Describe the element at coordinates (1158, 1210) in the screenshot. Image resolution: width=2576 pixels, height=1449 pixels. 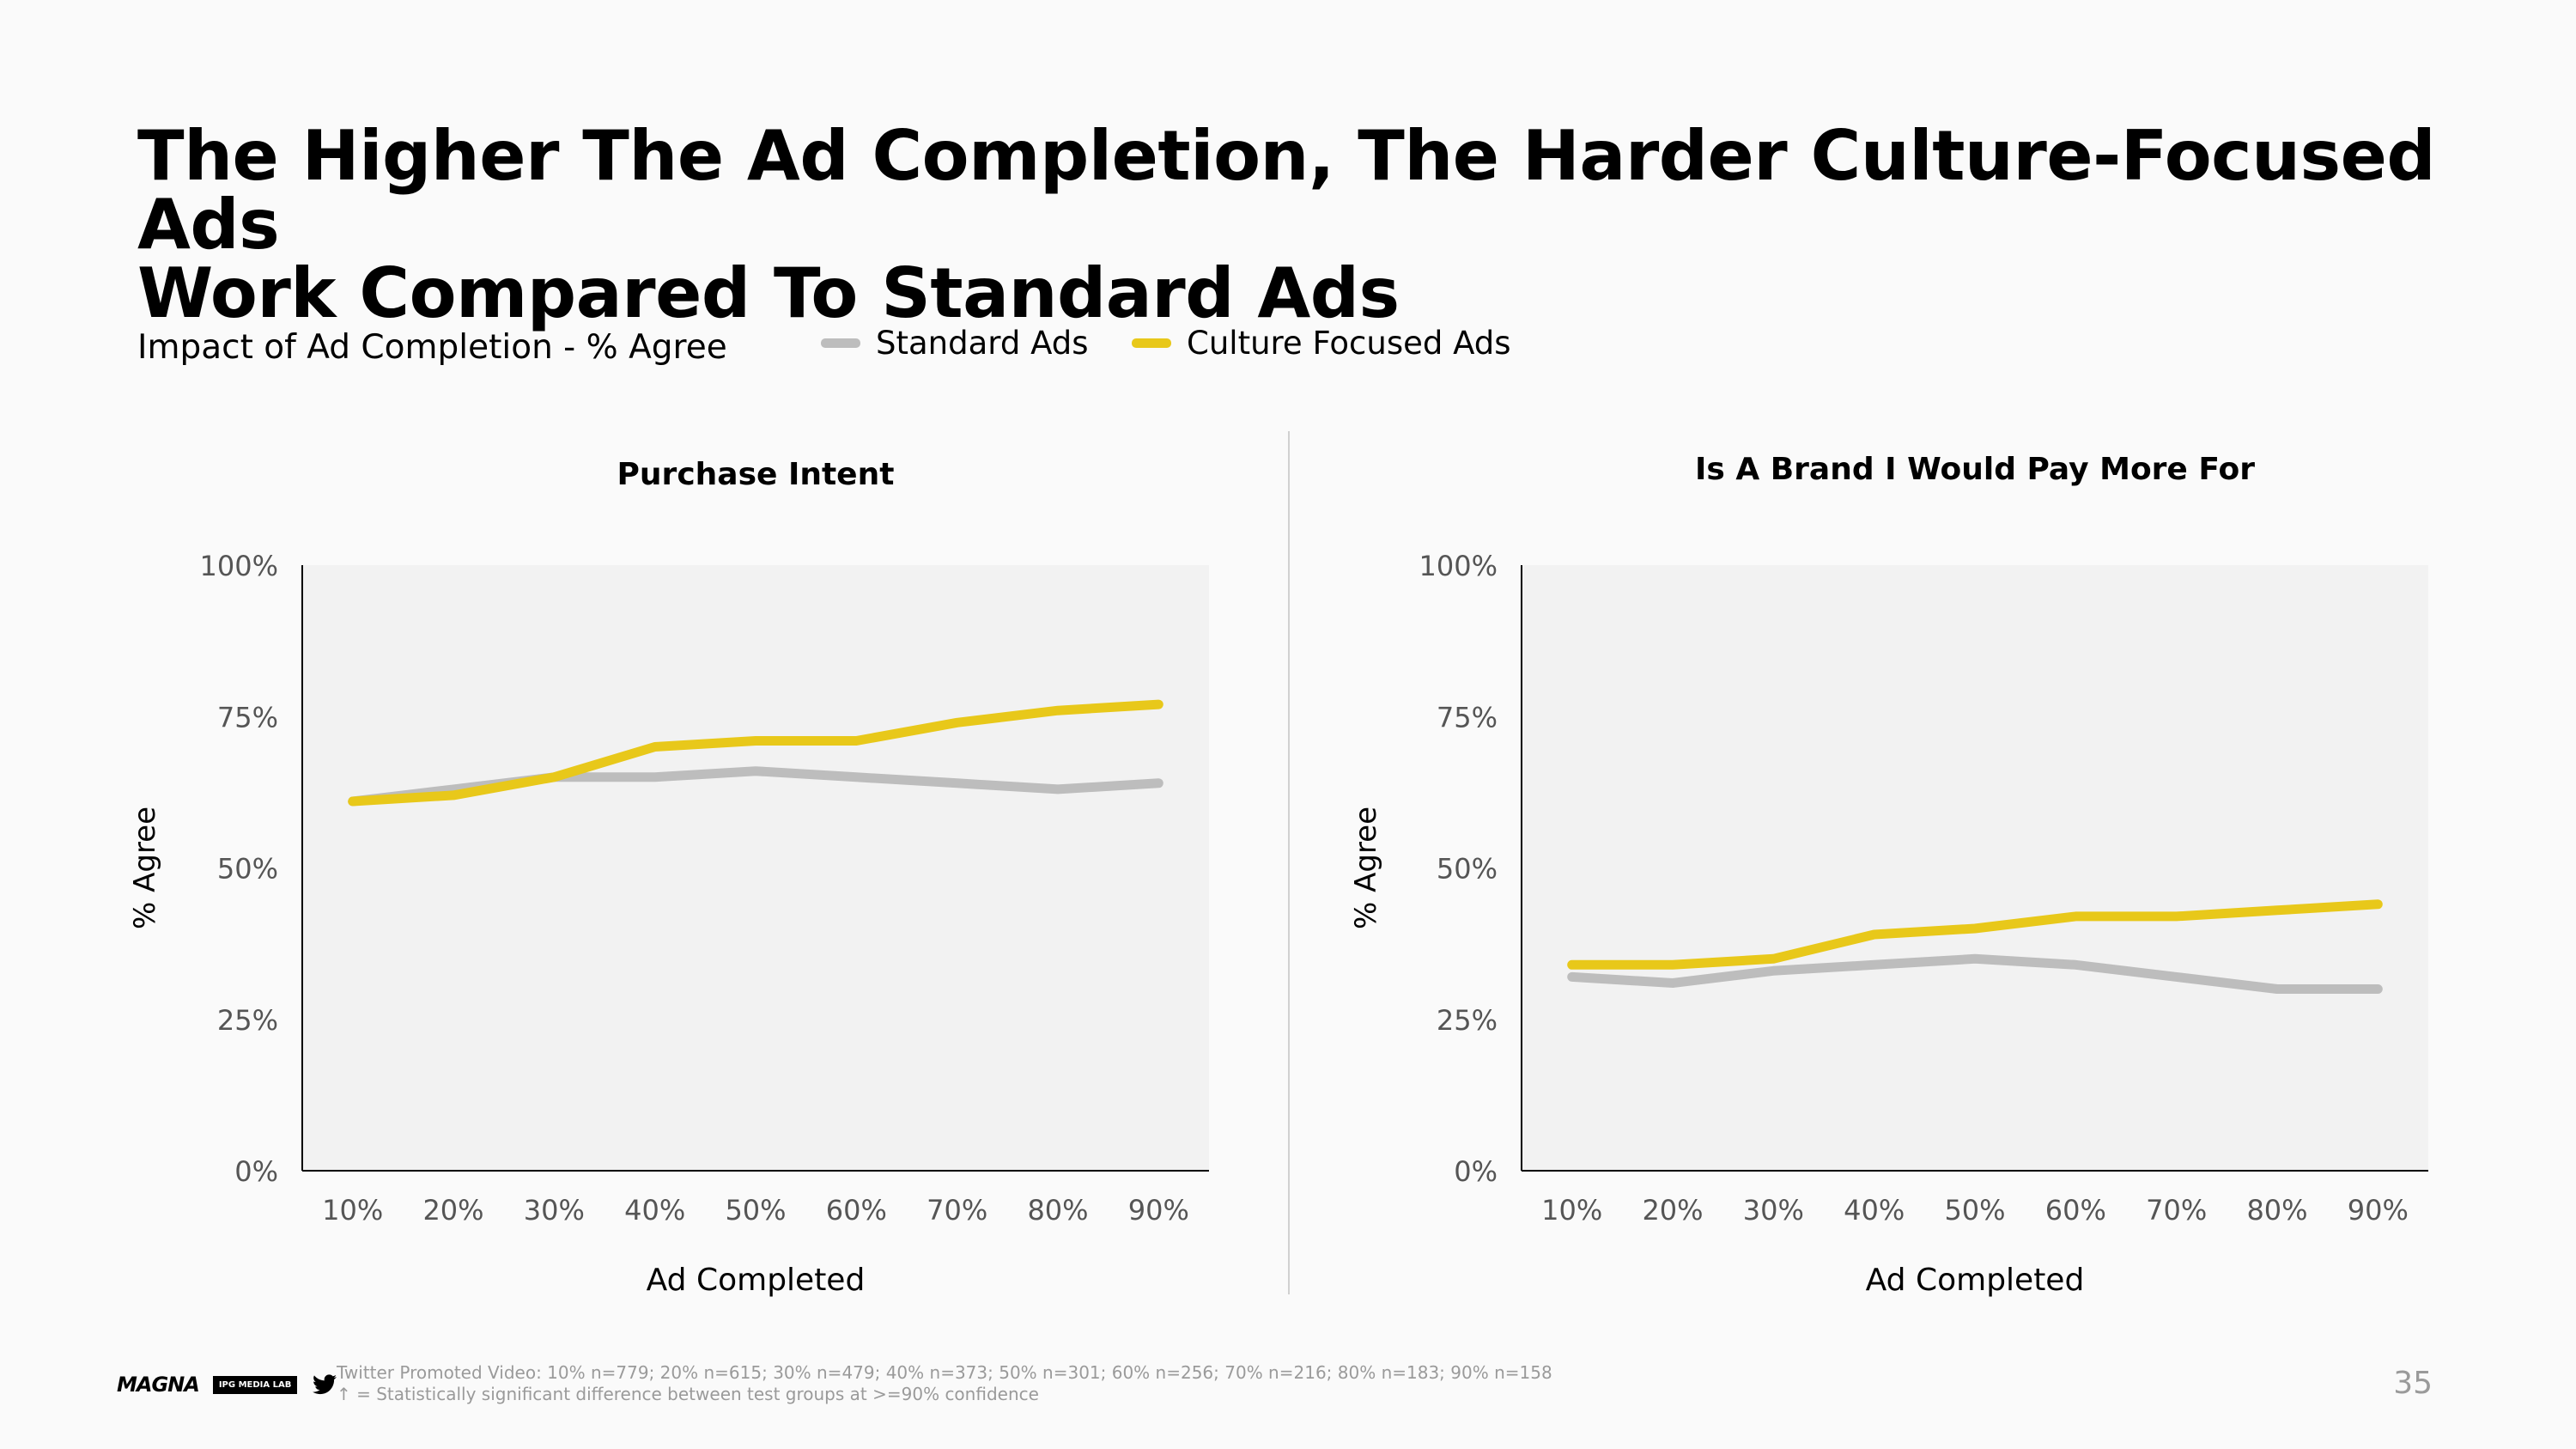
I see `chart-1-x-tick-label: 90%` at that location.